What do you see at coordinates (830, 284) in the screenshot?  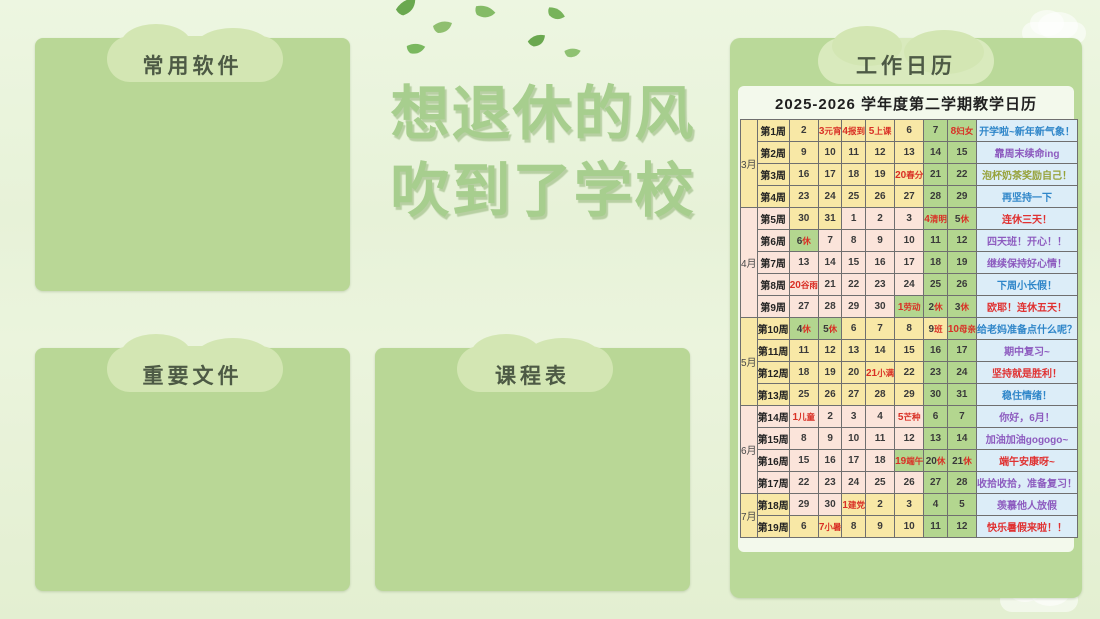 I see `day-cell: 21` at bounding box center [830, 284].